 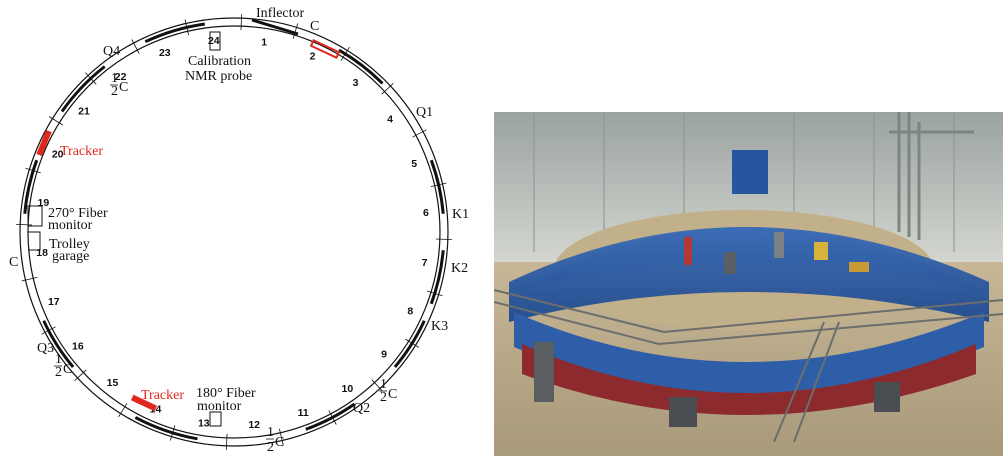 I want to click on station-number-2: 2, so click(x=313, y=57).